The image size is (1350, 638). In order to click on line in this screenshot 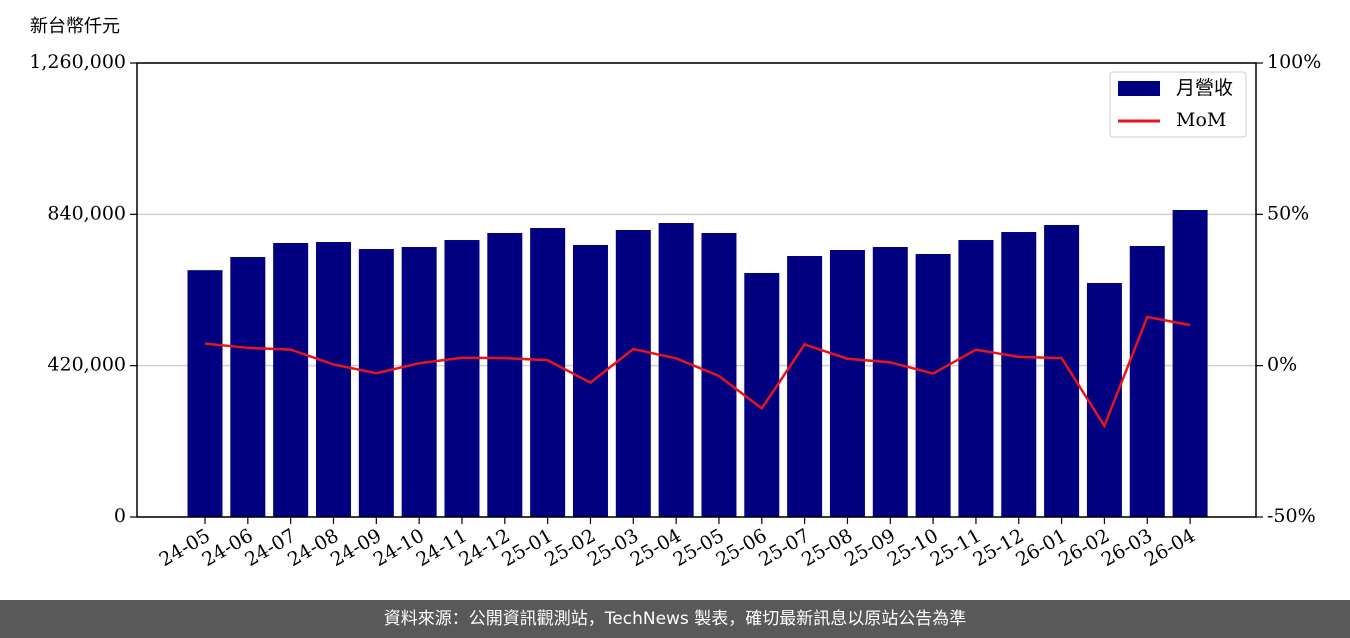, I will do `click(697, 372)`.